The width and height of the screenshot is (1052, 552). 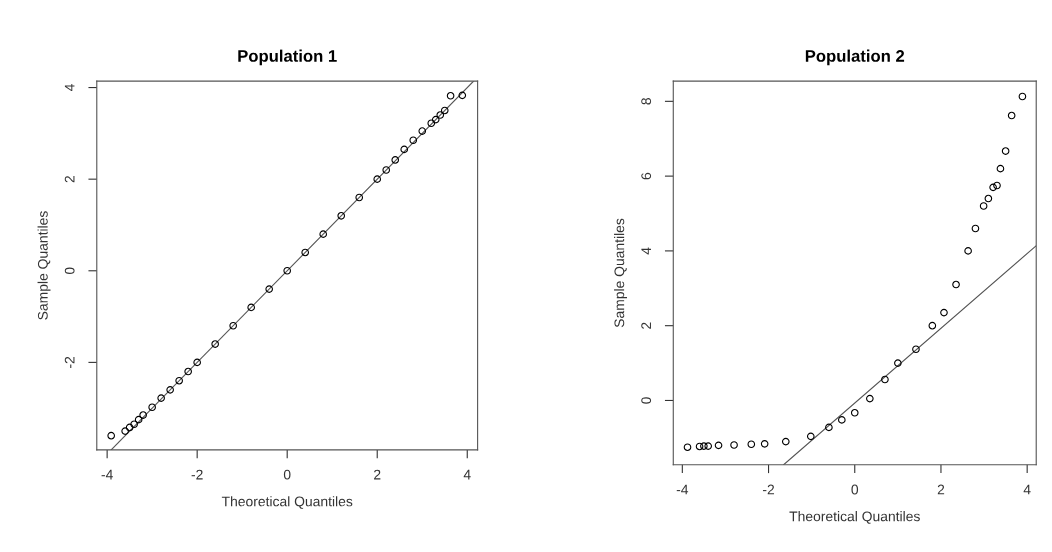 I want to click on chart-title: Population 1, so click(x=287, y=57).